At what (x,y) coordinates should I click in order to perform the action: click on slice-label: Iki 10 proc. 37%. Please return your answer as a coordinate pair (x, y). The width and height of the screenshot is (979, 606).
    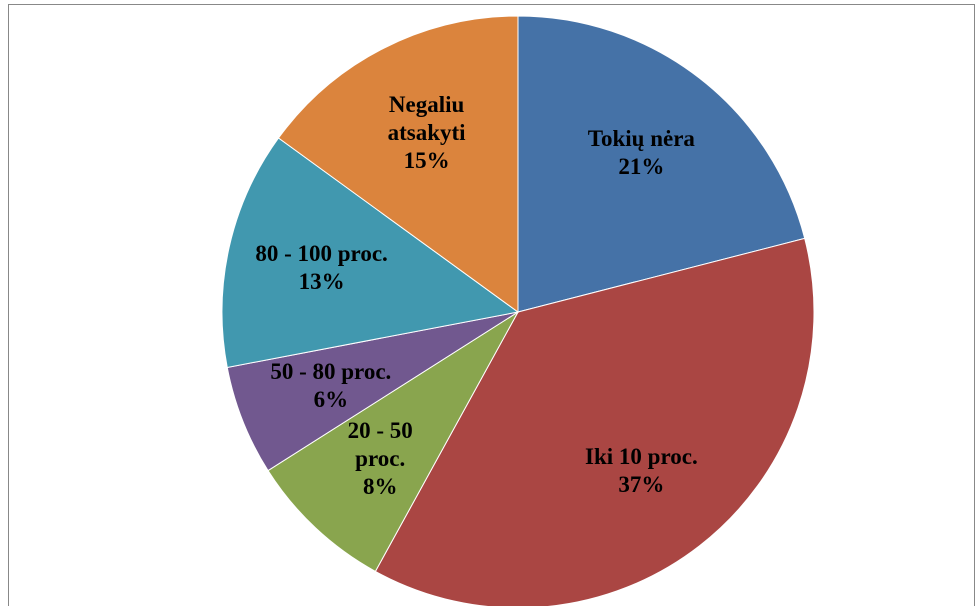
    Looking at the image, I should click on (641, 471).